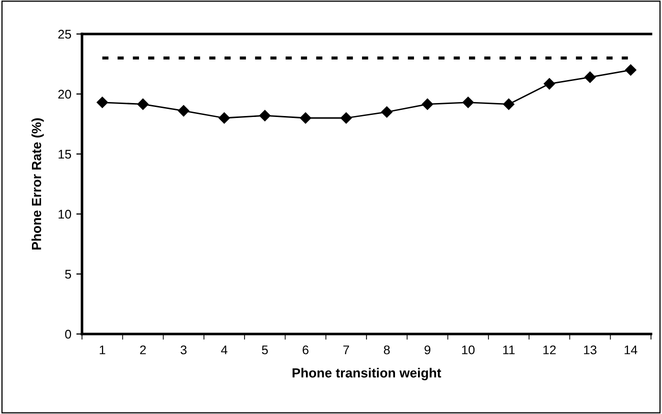 This screenshot has width=662, height=414. What do you see at coordinates (68, 274) in the screenshot?
I see `y-tick-label: 5` at bounding box center [68, 274].